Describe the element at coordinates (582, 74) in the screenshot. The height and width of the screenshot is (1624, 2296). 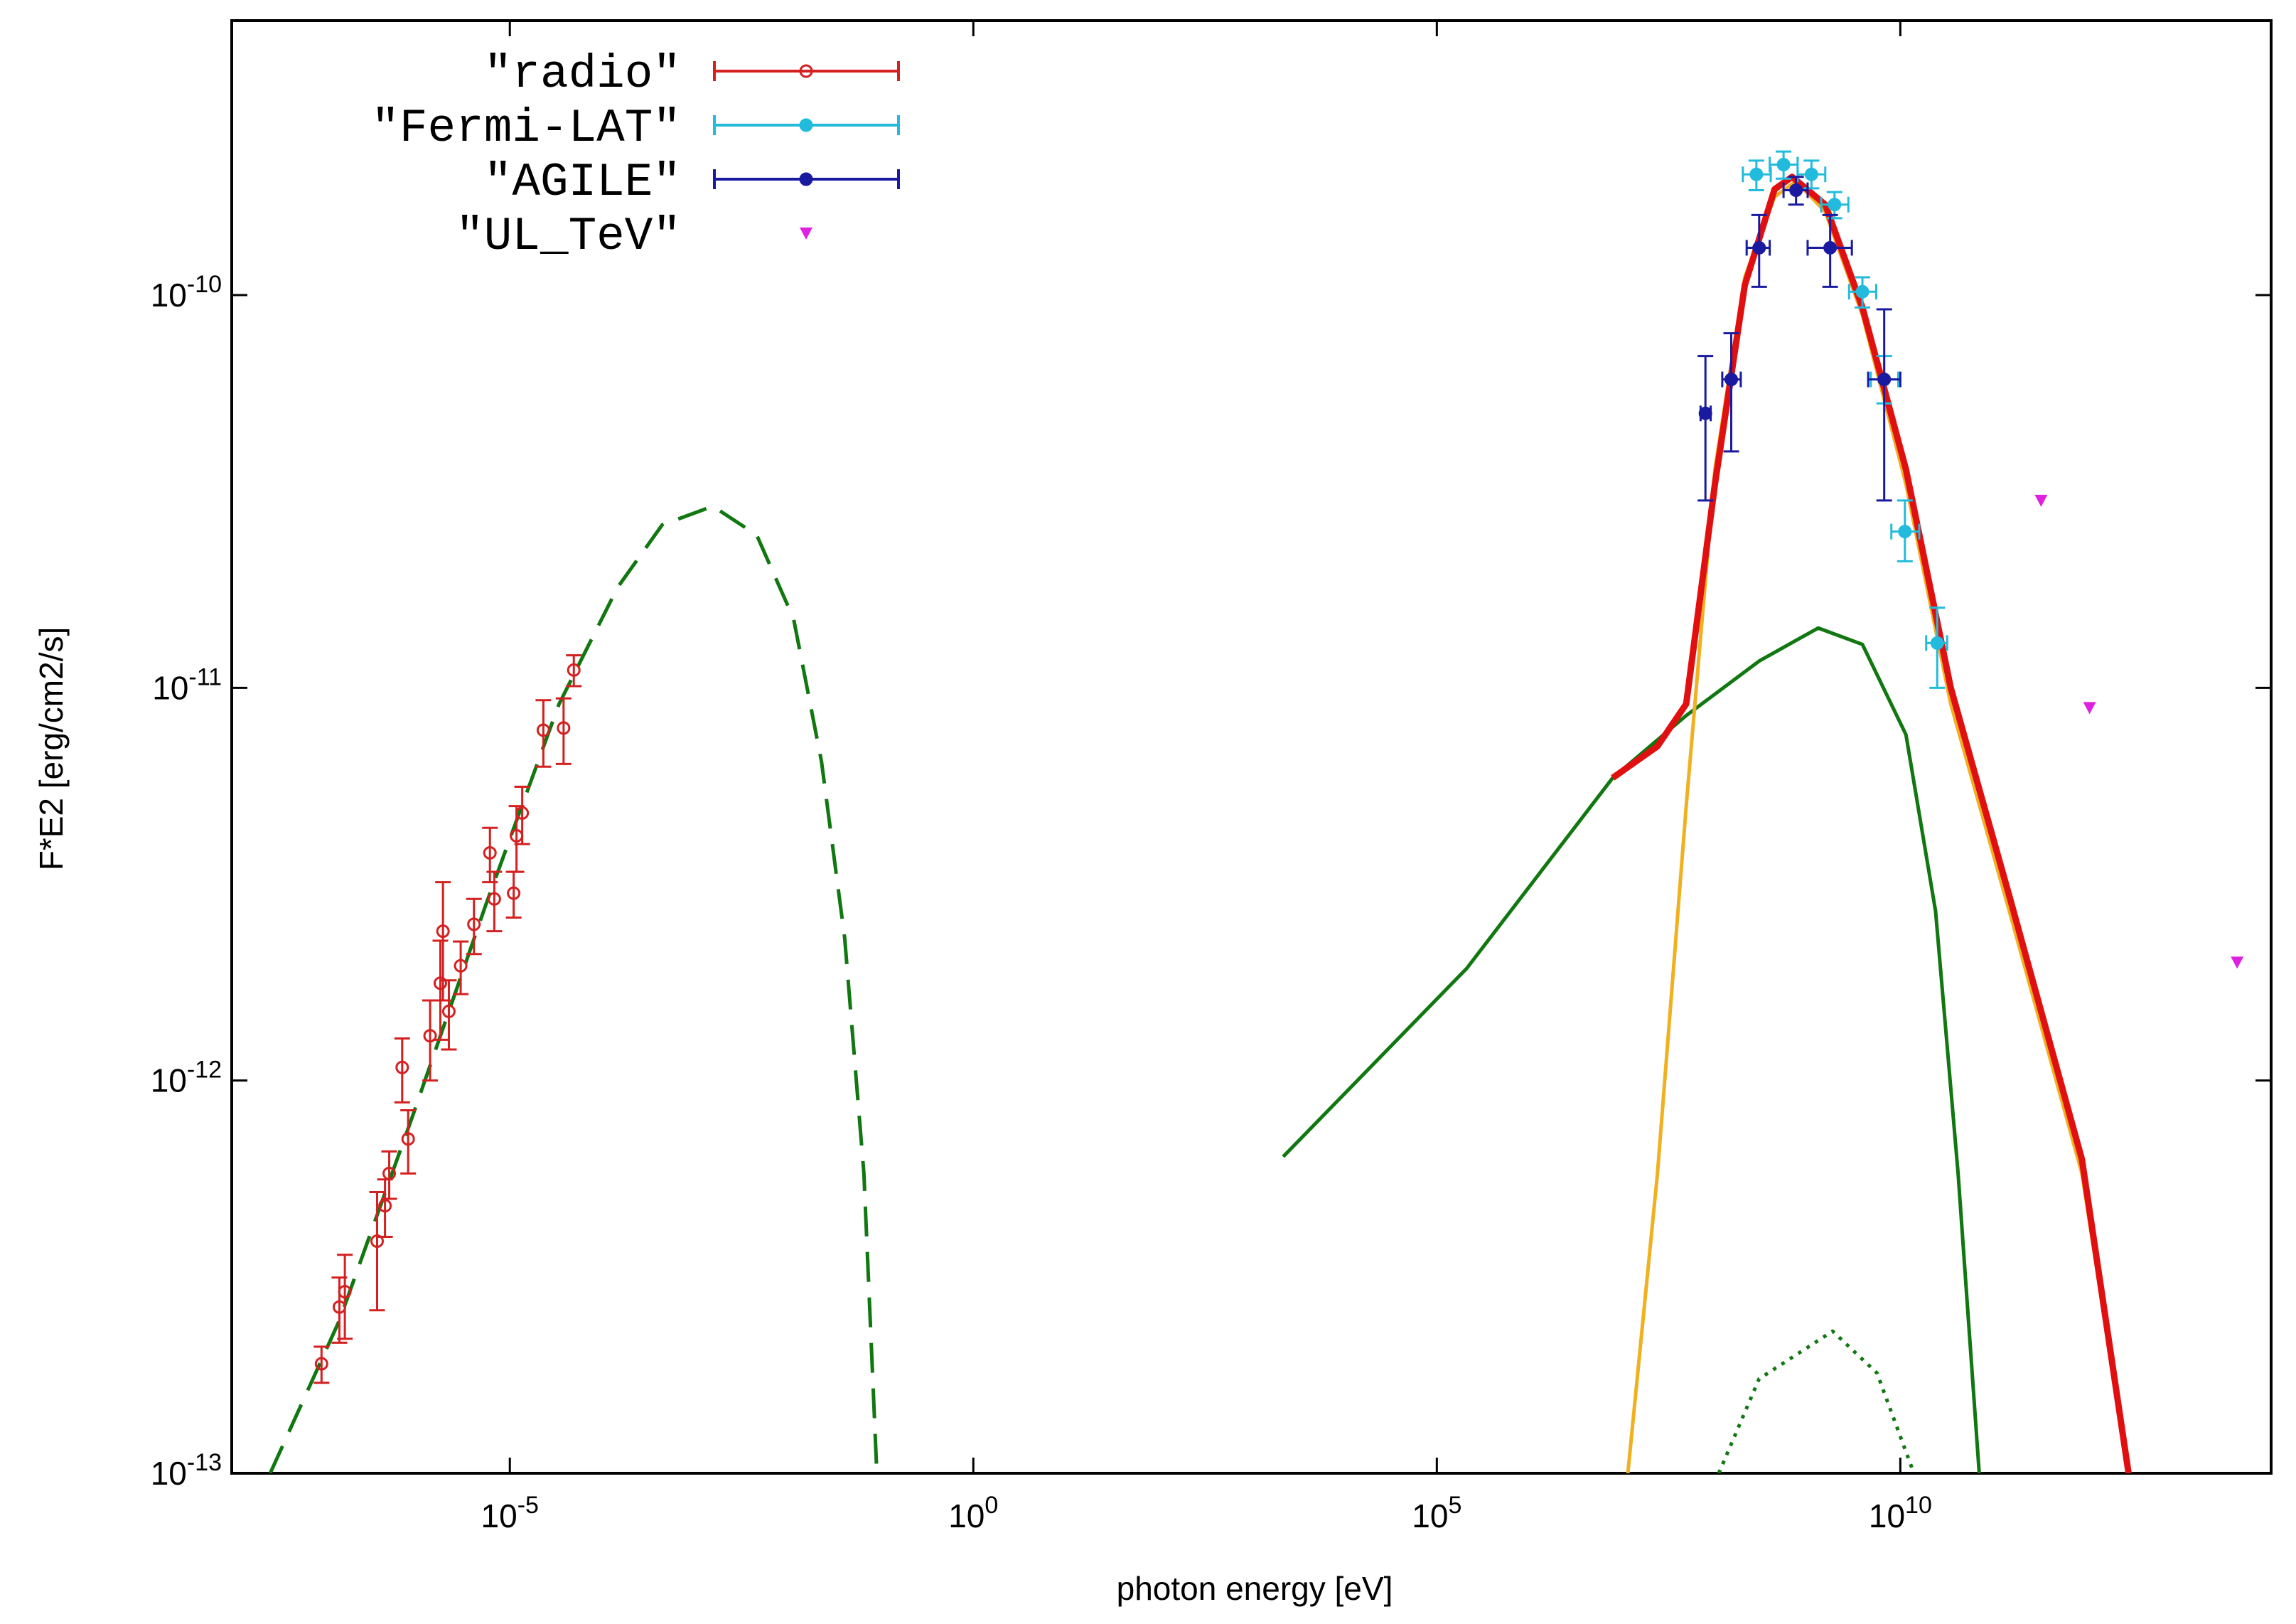
I see `legend-label: "radio"` at that location.